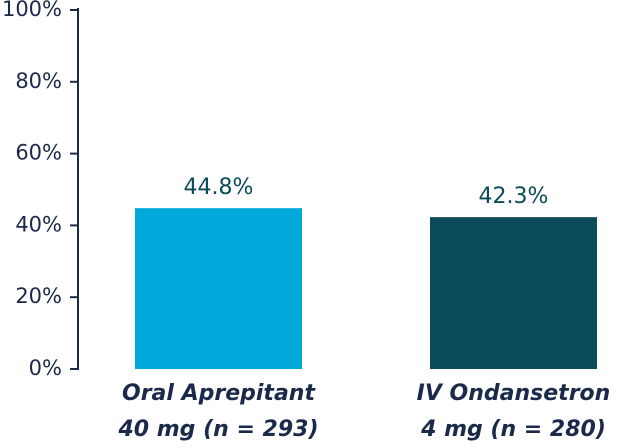 This screenshot has width=628, height=448. I want to click on x-tick-label: IV Ondansetron 4 mg (n = 280), so click(514, 411).